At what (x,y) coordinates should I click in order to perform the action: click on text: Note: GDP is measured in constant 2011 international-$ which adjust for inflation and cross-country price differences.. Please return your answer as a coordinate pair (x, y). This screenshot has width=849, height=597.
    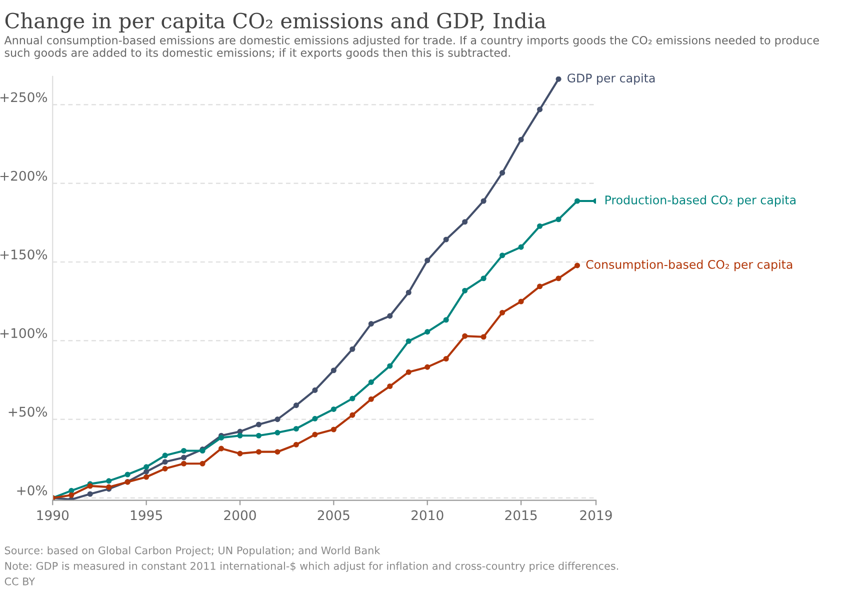
    Looking at the image, I should click on (311, 567).